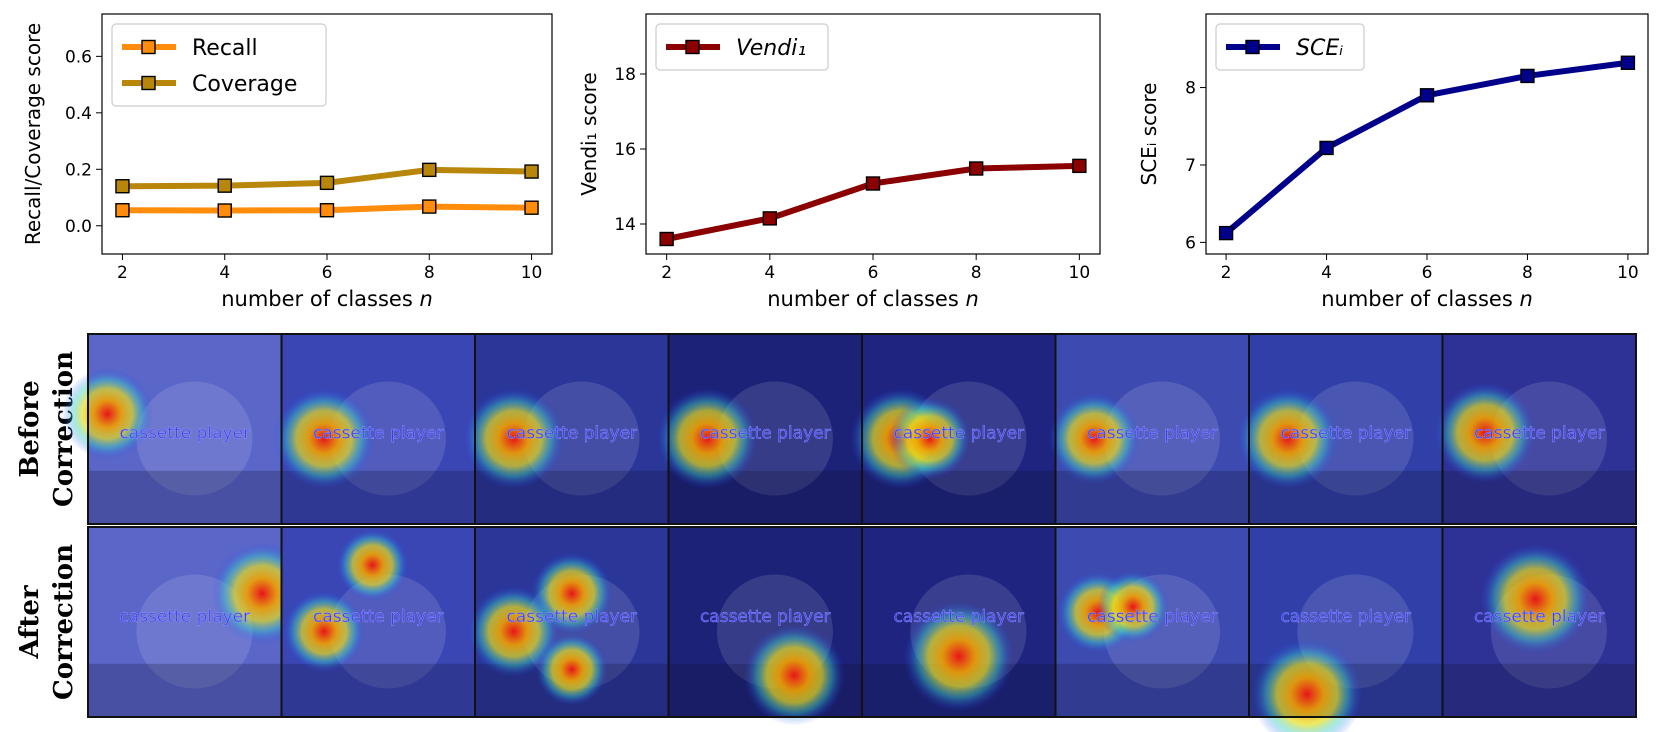 Image resolution: width=1660 pixels, height=732 pixels. I want to click on image-tile-man-with-fish-before: cassette player, so click(759, 429).